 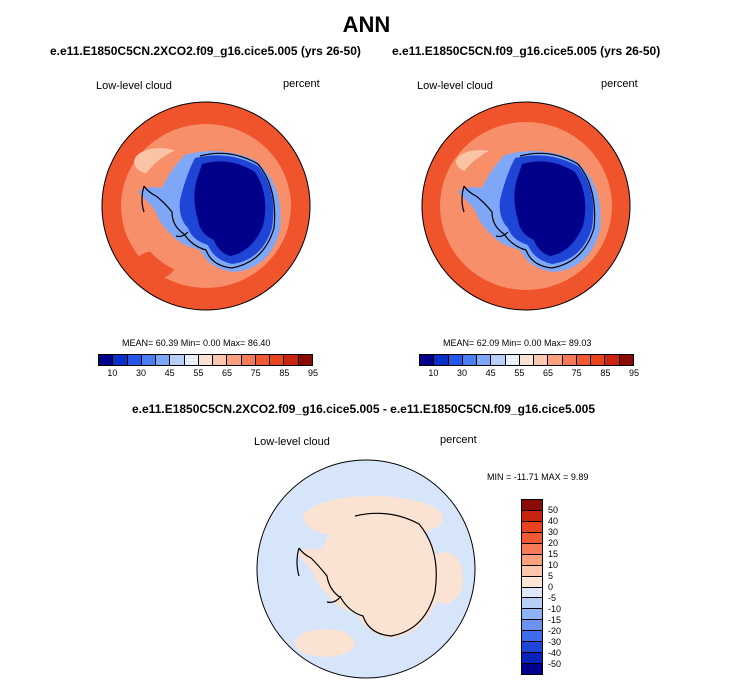 I want to click on panel1-map-border, so click(x=206, y=206).